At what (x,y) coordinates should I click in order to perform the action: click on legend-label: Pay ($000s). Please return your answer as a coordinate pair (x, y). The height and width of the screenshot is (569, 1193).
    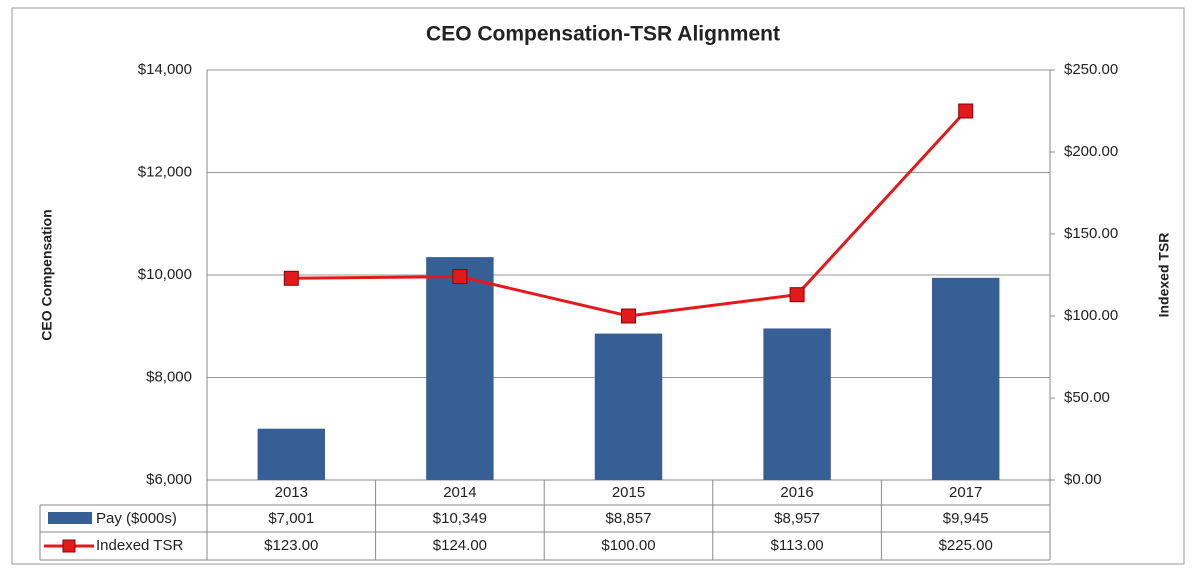
    Looking at the image, I should click on (136, 518).